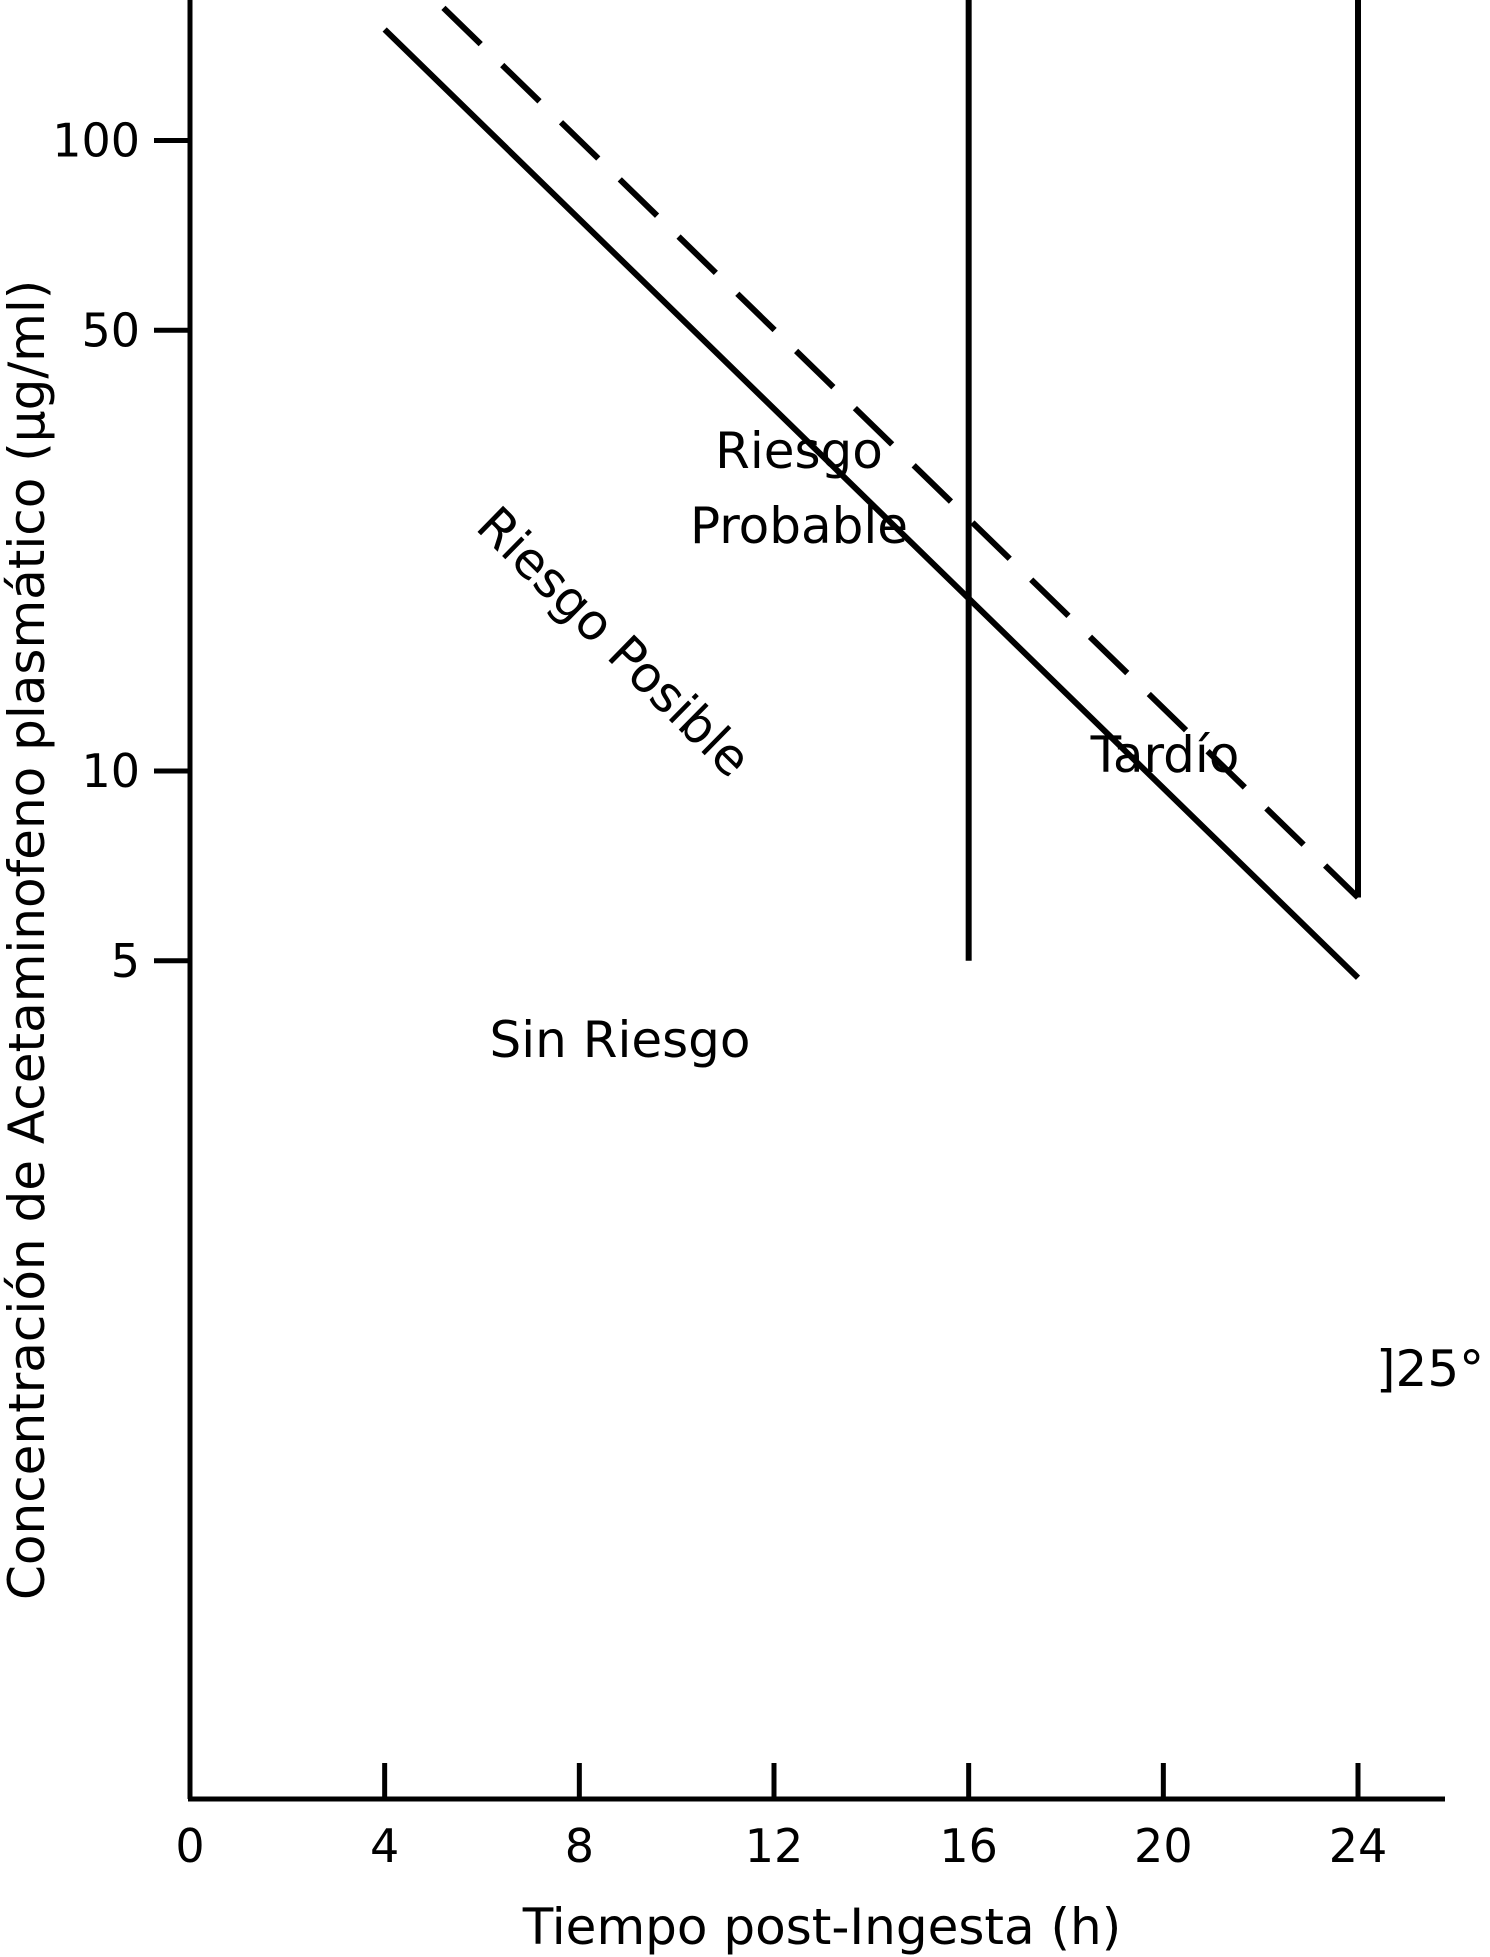 The height and width of the screenshot is (1957, 1490). Describe the element at coordinates (1165, 755) in the screenshot. I see `region-label-tardio: Tardío` at that location.